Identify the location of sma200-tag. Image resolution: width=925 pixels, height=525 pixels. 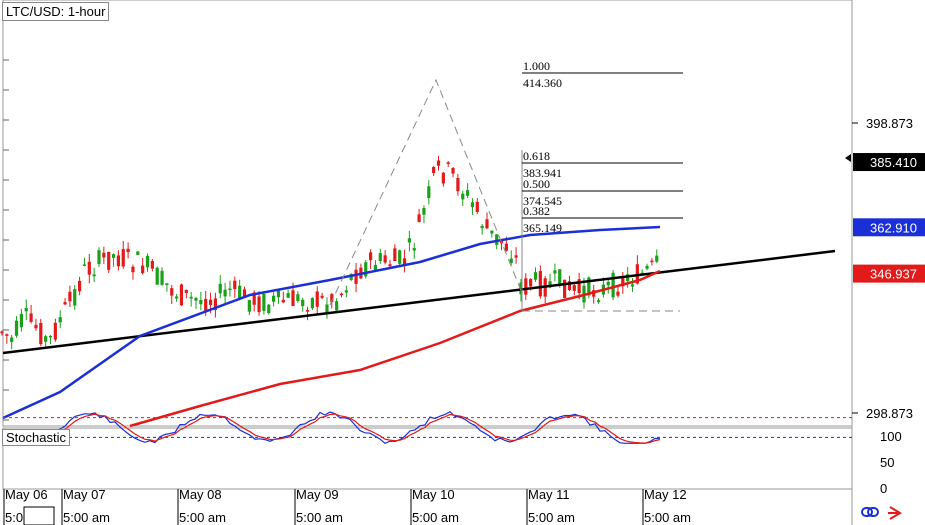
(889, 273).